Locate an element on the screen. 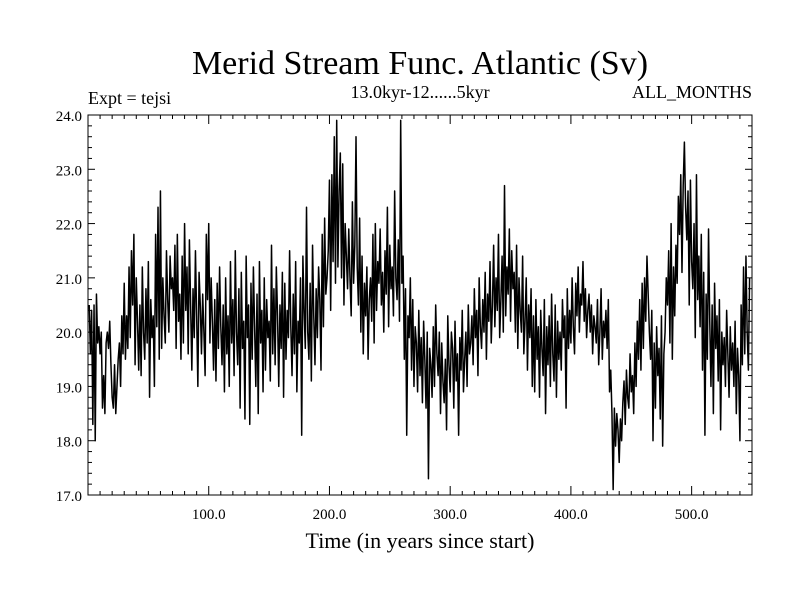 The height and width of the screenshot is (600, 800). x-tick-label: 500.0 is located at coordinates (692, 515).